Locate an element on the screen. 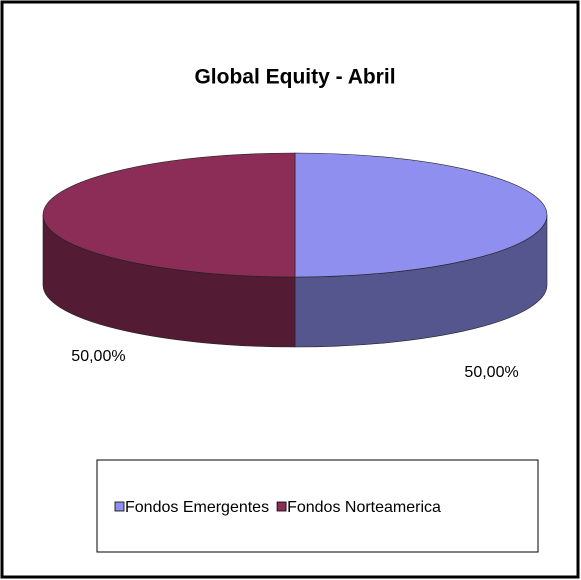  legend-label: Fondos Norteamerica is located at coordinates (364, 507).